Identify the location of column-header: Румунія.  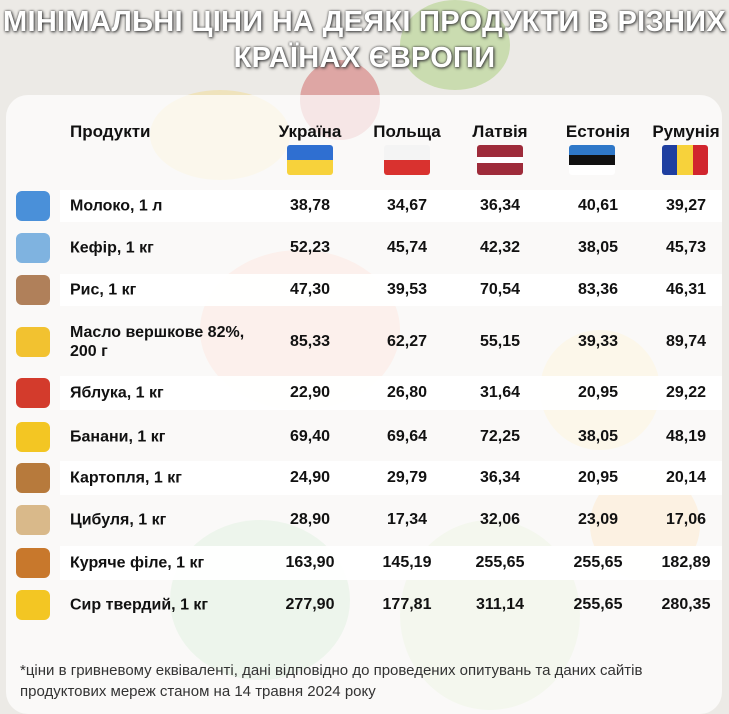
(686, 131).